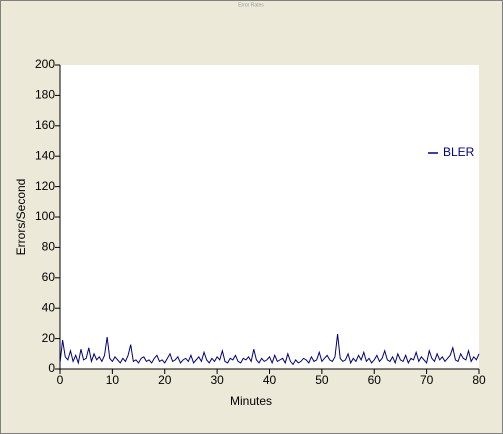  What do you see at coordinates (45, 155) in the screenshot?
I see `y-tick-label: 140` at bounding box center [45, 155].